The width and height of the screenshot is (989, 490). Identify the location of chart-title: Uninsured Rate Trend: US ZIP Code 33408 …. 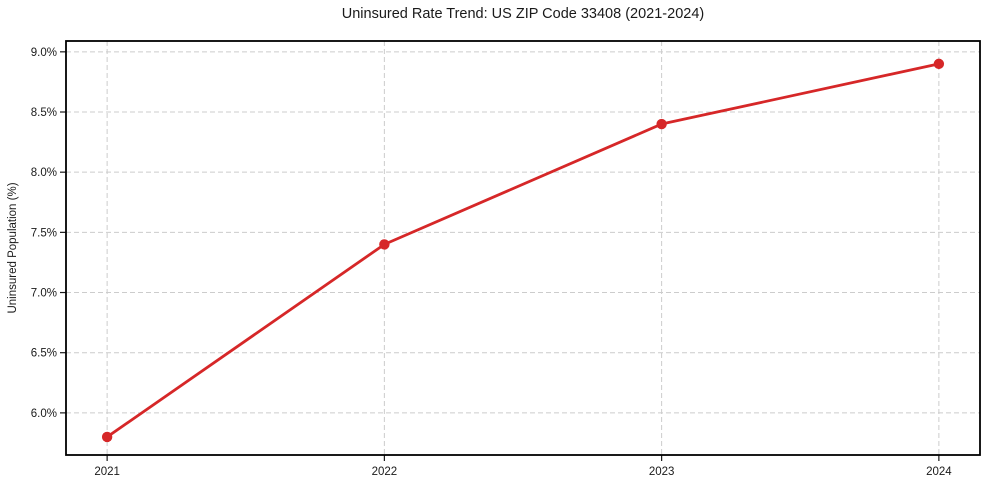
(523, 14).